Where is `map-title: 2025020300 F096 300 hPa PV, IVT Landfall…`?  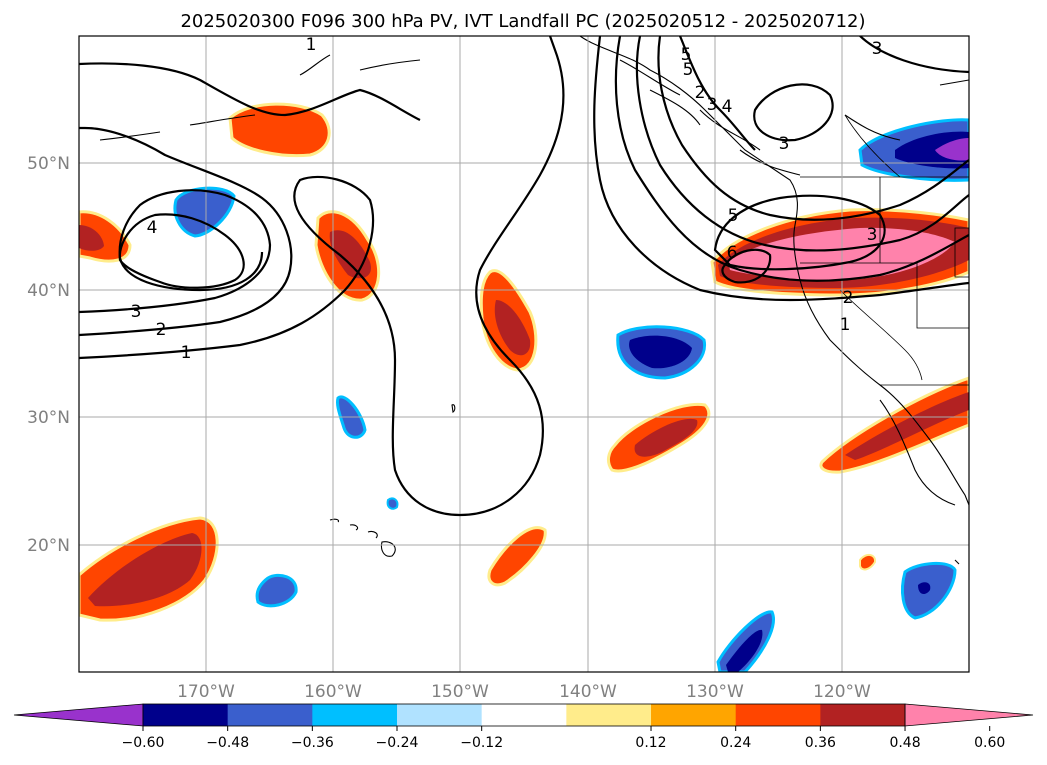
map-title: 2025020300 F096 300 hPa PV, IVT Landfall… is located at coordinates (522, 21).